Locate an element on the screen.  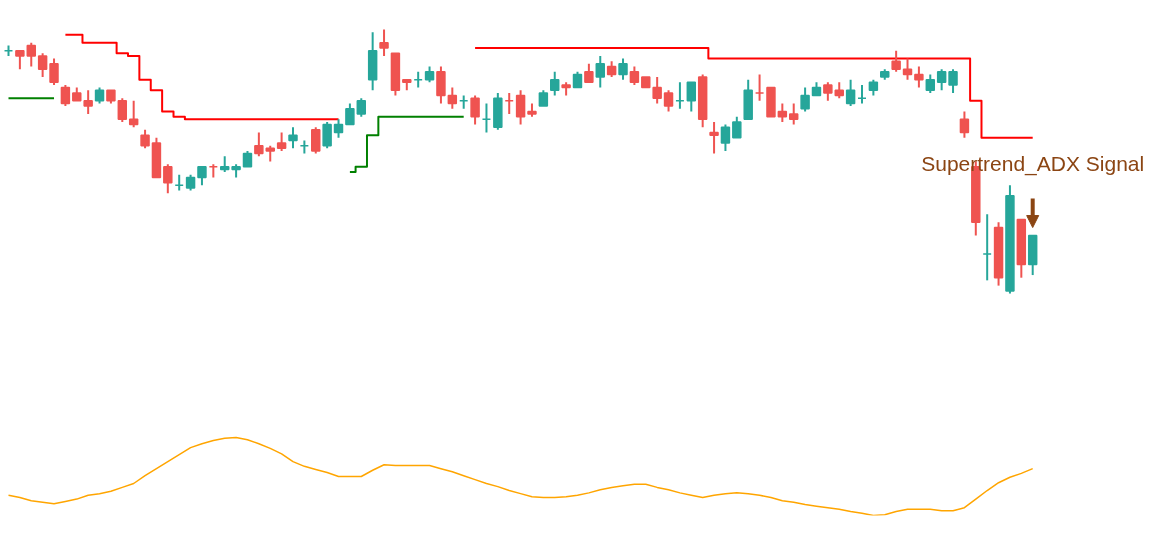
annotation: Supertrend_ADX Signal is located at coordinates (1033, 163).